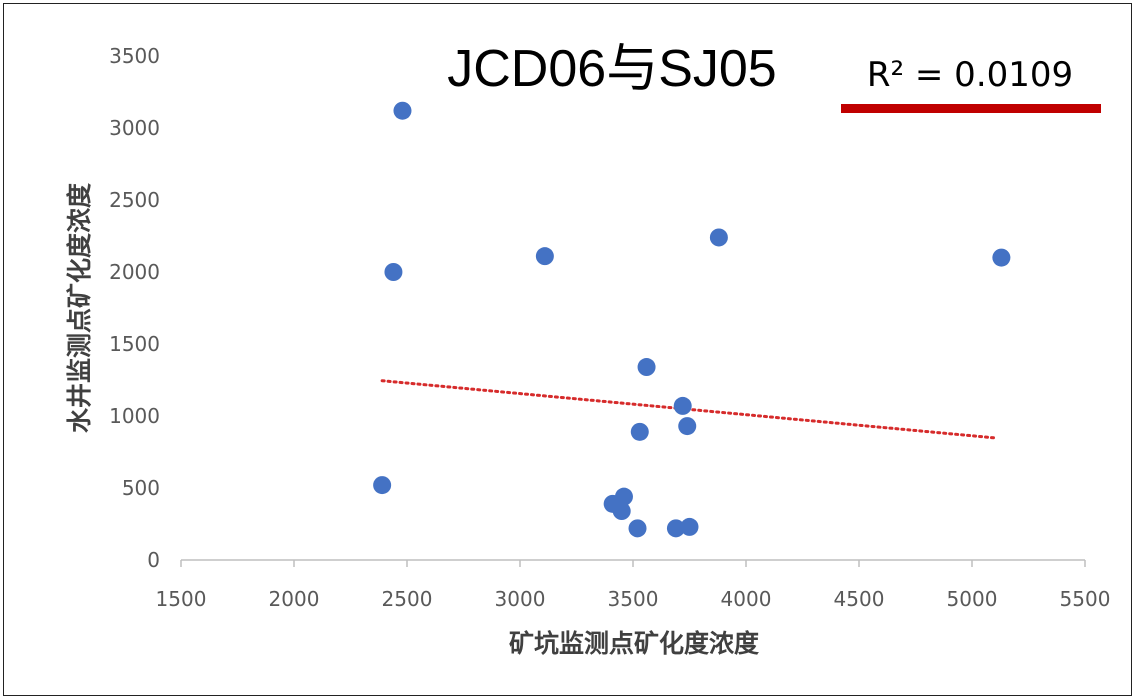 This screenshot has width=1137, height=700. I want to click on y-tick-label: 2500, so click(134, 200).